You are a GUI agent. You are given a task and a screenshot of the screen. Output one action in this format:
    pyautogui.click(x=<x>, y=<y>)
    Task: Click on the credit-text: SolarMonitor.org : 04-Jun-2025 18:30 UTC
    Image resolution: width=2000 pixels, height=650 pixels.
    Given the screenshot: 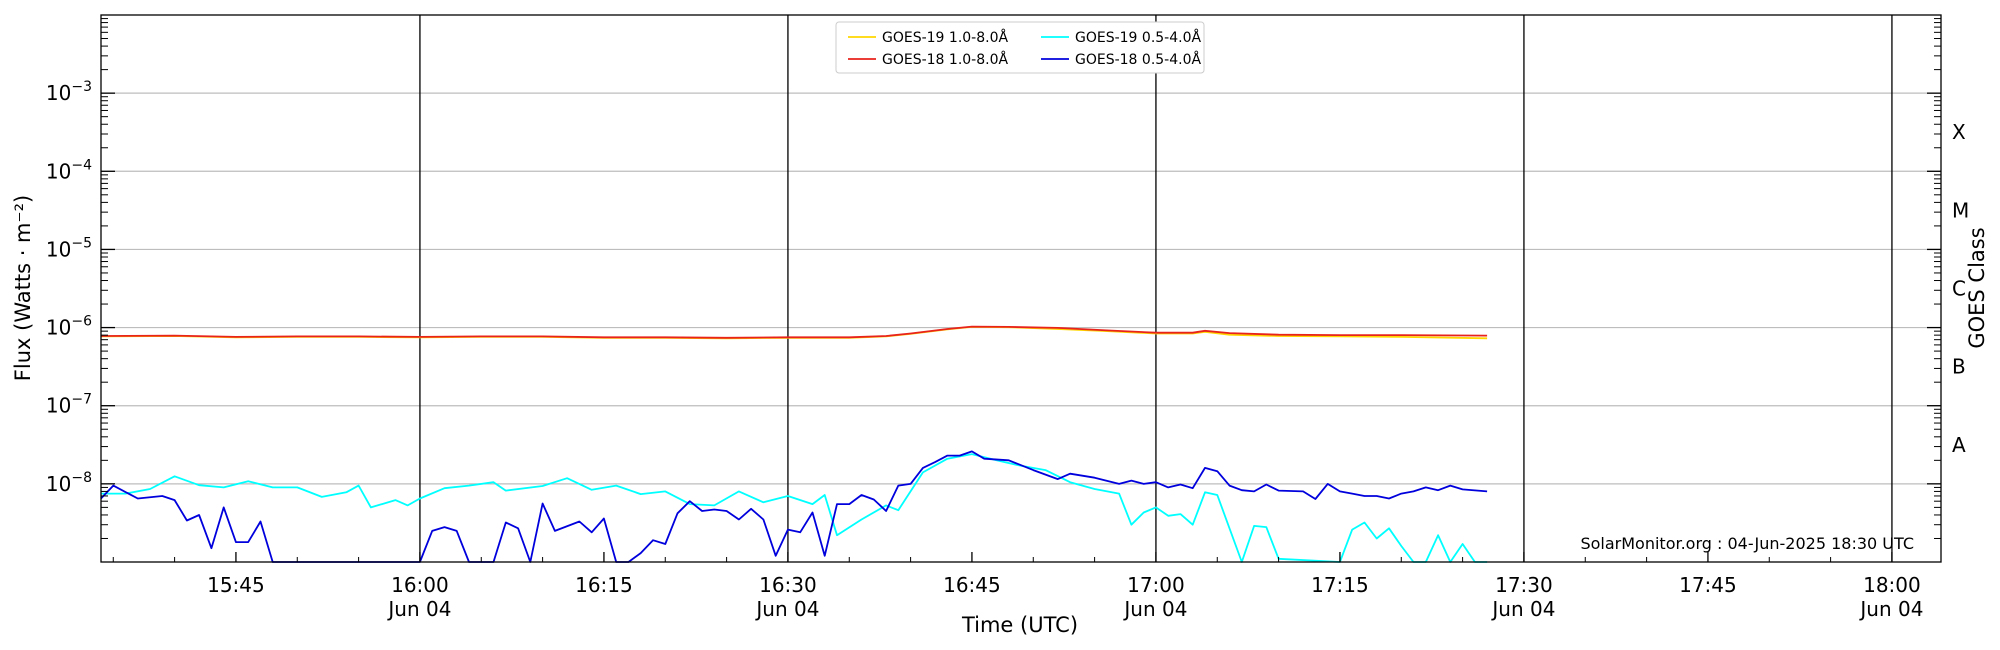 What is the action you would take?
    pyautogui.click(x=1747, y=543)
    